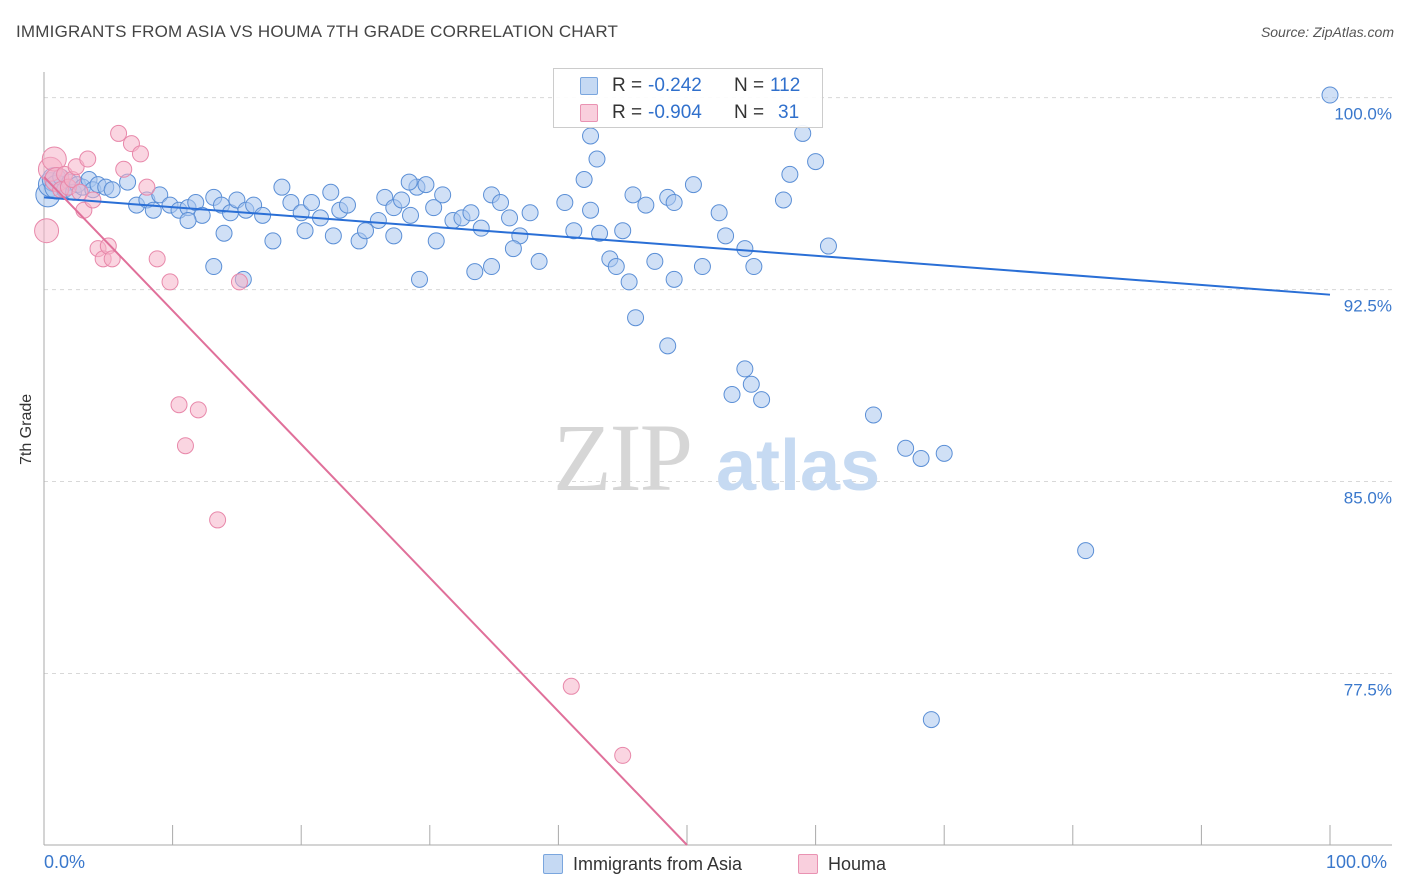 The image size is (1406, 892). What do you see at coordinates (808, 864) in the screenshot?
I see `houma-legend-swatch` at bounding box center [808, 864].